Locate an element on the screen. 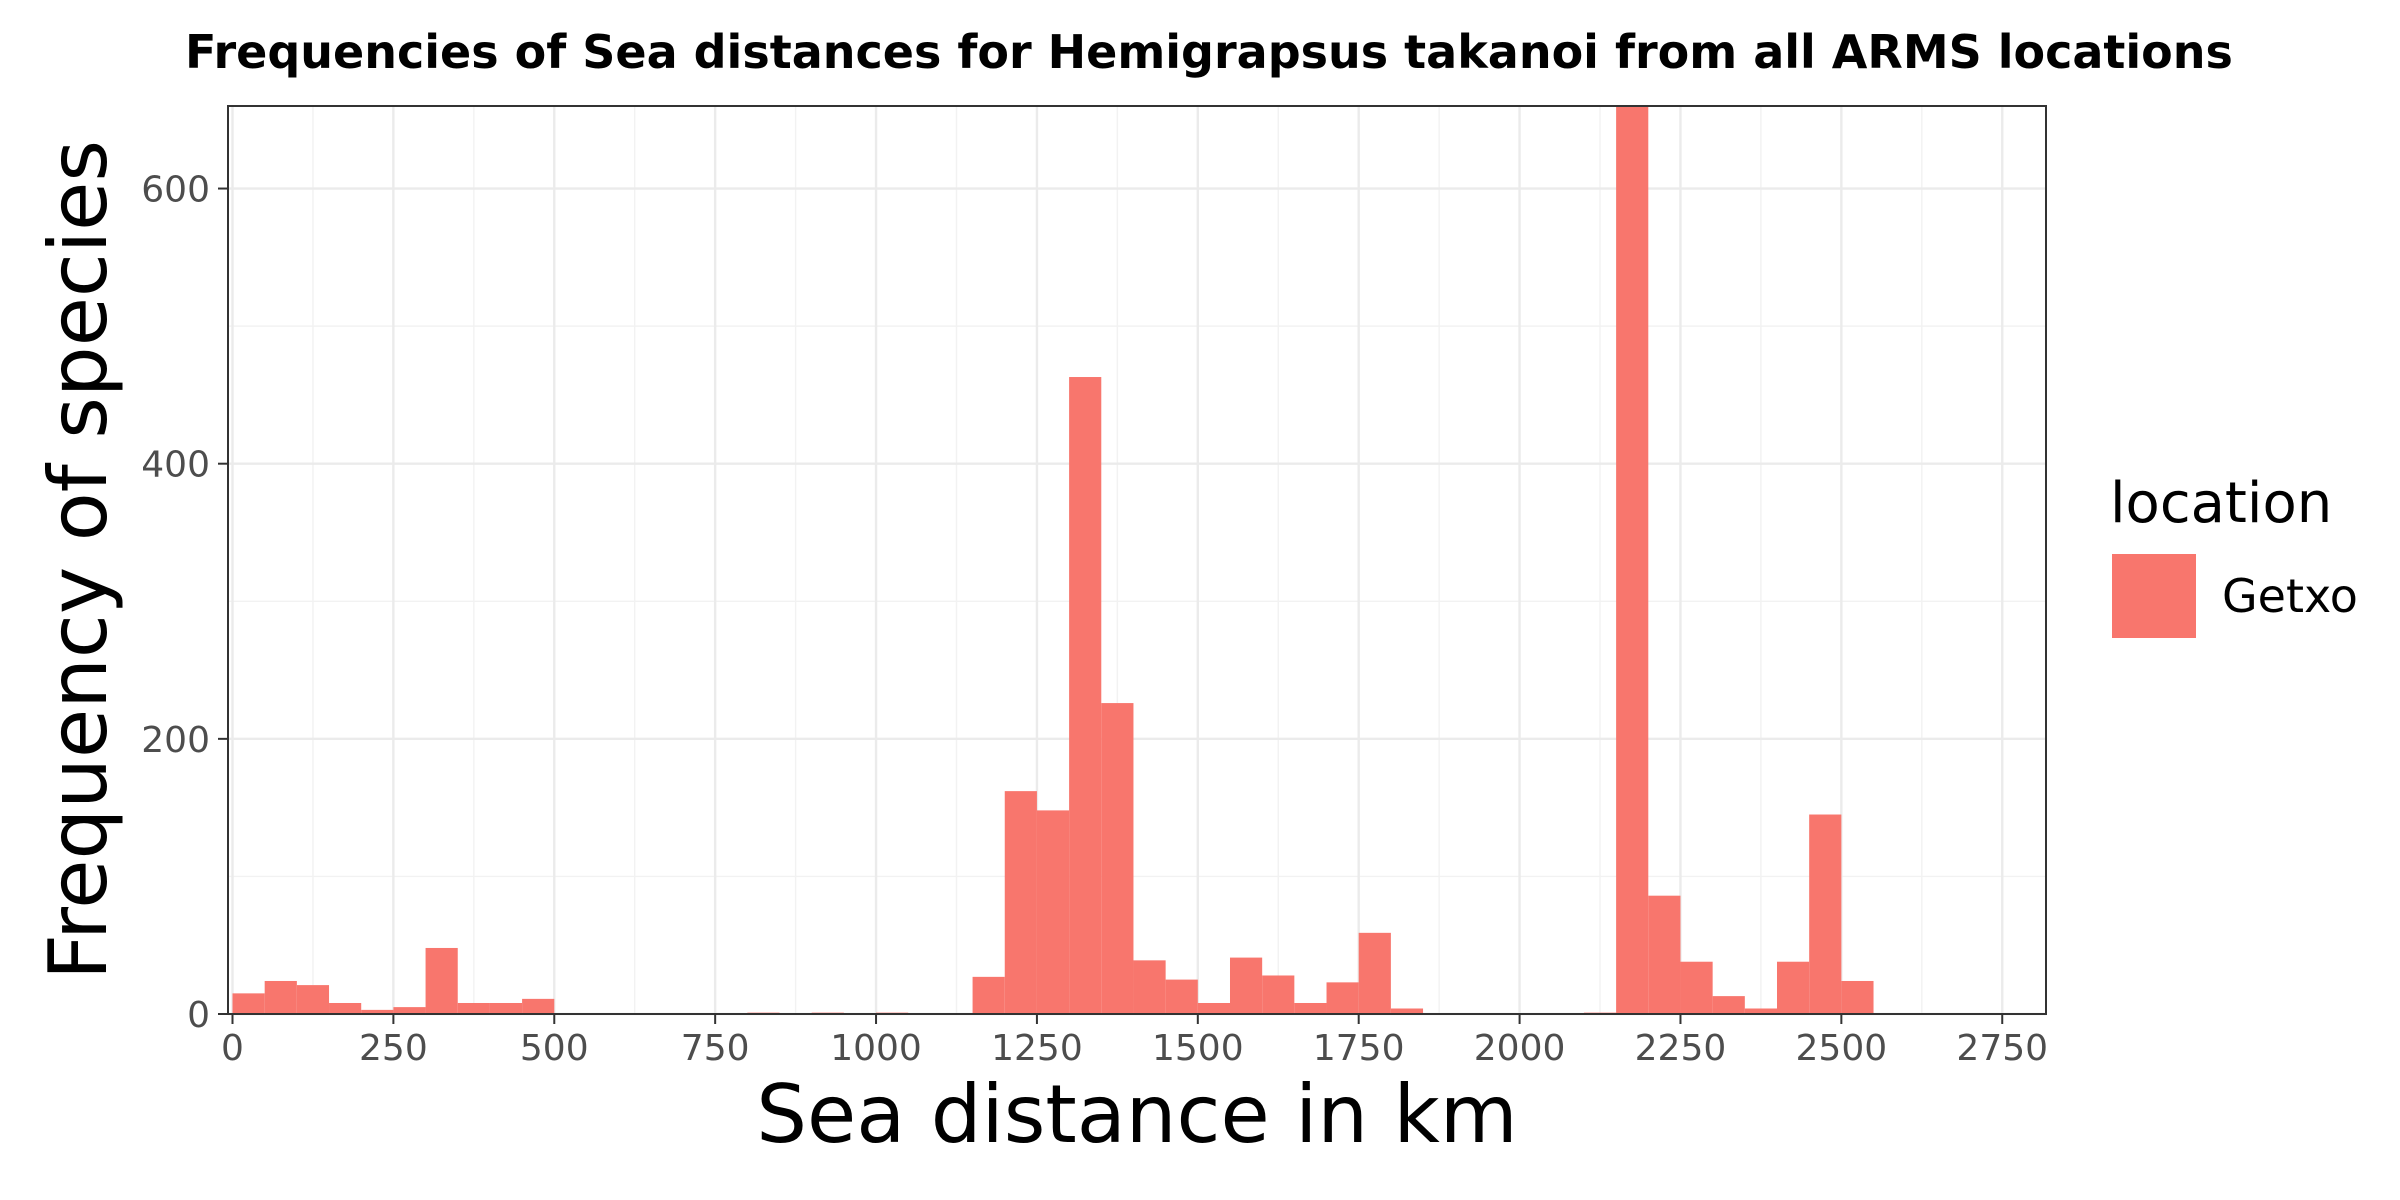  x-tick-label: 250 is located at coordinates (393, 1048).